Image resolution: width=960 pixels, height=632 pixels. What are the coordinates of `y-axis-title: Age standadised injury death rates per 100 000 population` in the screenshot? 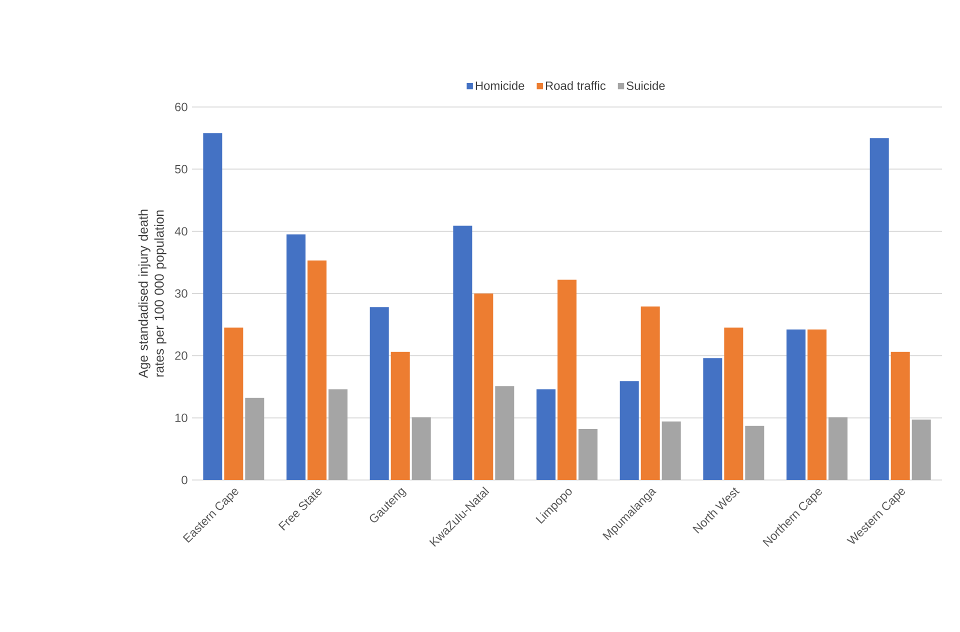 It's located at (152, 294).